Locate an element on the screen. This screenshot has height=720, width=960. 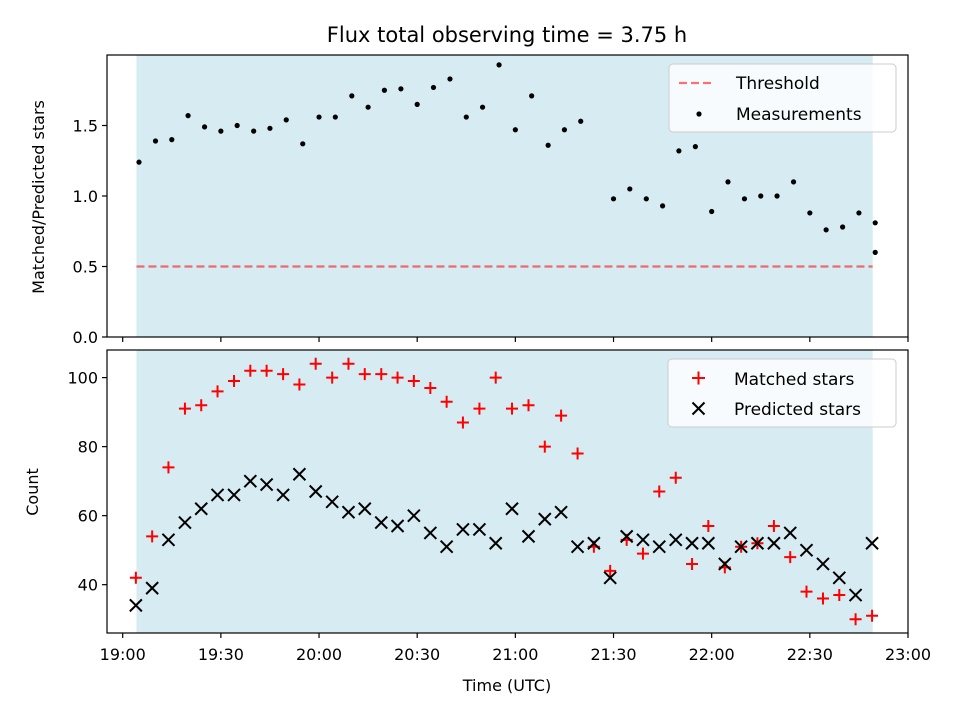
legend-matched-label: Matched stars is located at coordinates (794, 380).